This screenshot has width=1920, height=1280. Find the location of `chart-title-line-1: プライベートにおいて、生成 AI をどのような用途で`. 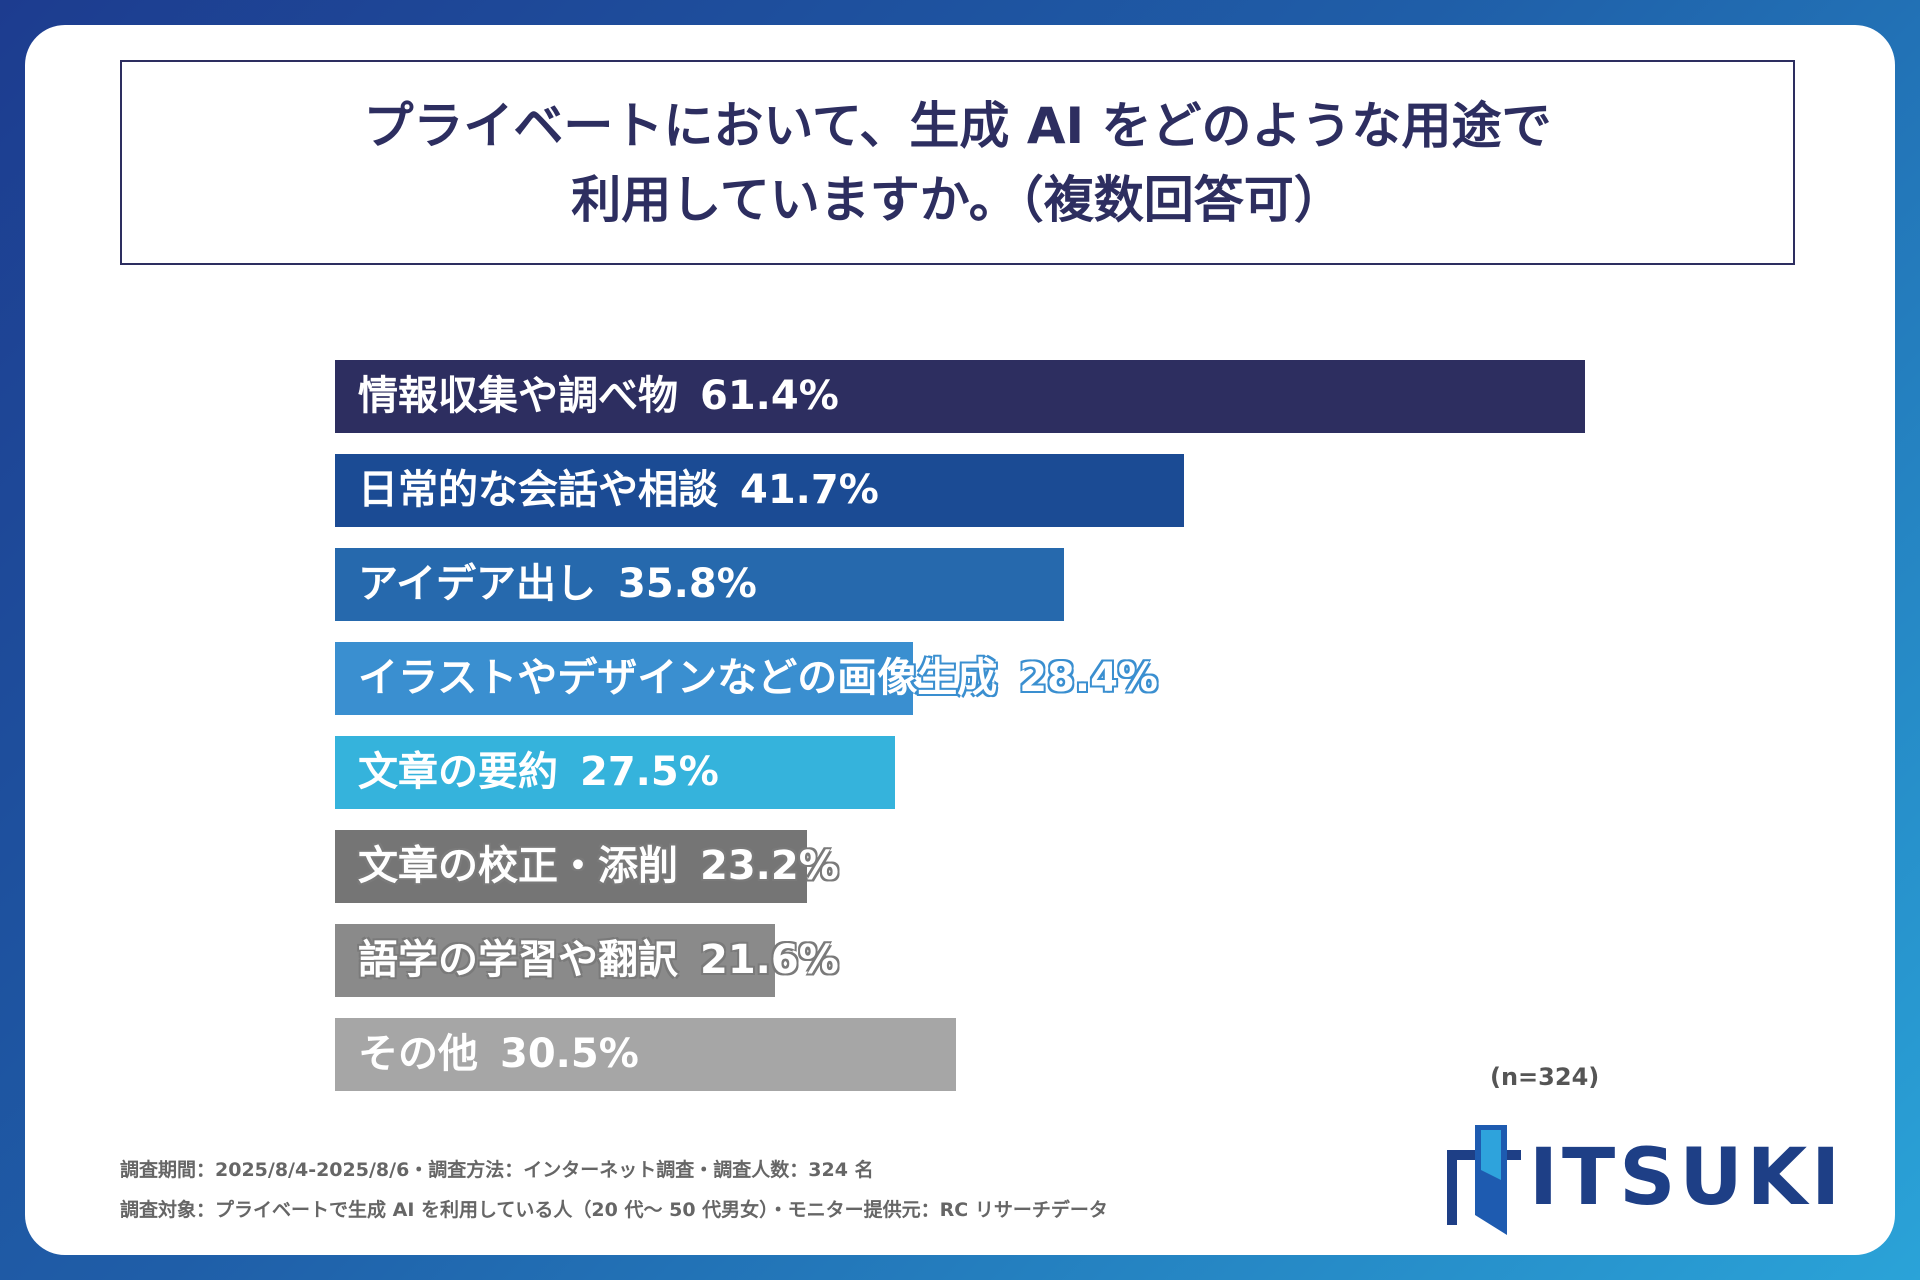

chart-title-line-1: プライベートにおいて、生成 AI をどのような用途で is located at coordinates (957, 125).